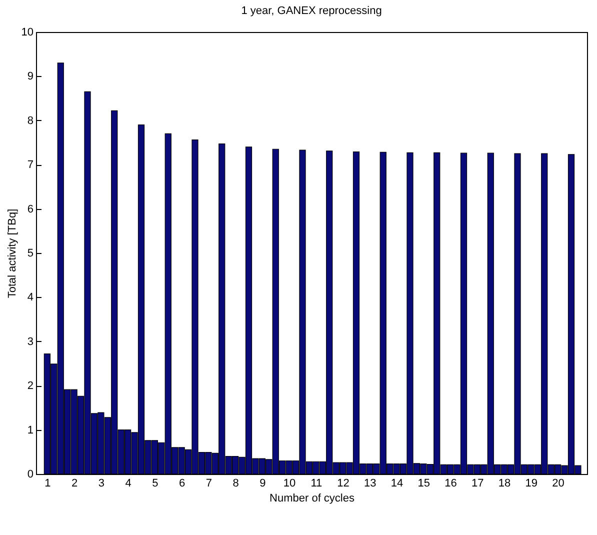  Describe the element at coordinates (30, 474) in the screenshot. I see `y-tick-label: 0` at that location.